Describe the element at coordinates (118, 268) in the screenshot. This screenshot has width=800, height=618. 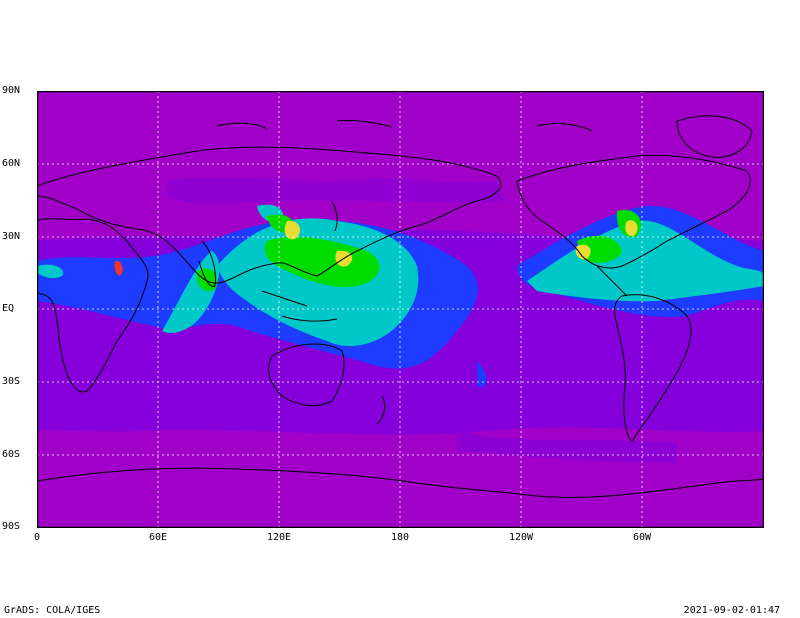
I see `precip-red-spot` at that location.